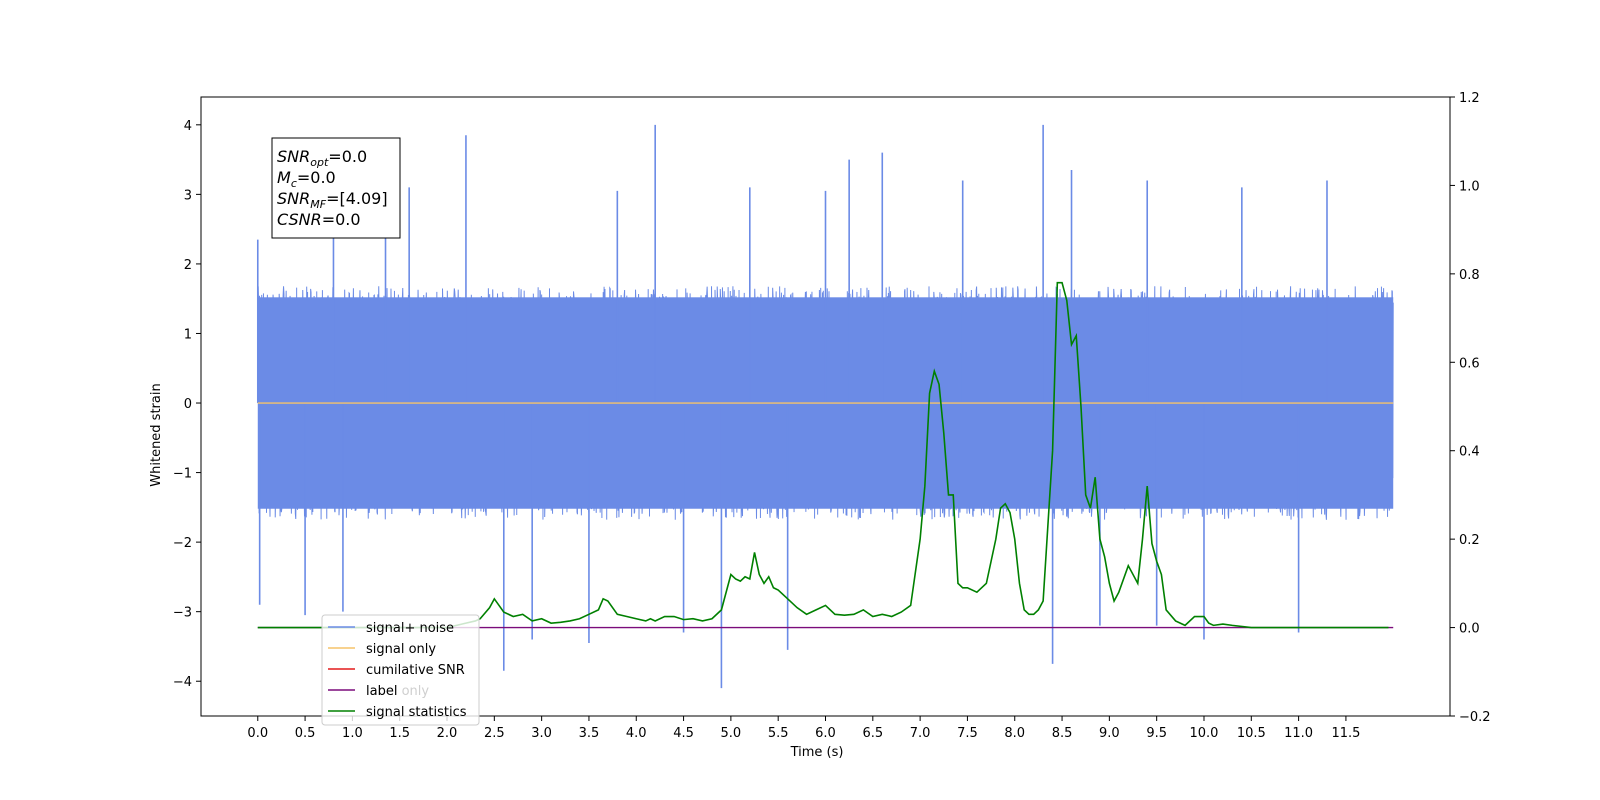 The height and width of the screenshot is (800, 1600). I want to click on x-tick-label: 5.0, so click(731, 733).